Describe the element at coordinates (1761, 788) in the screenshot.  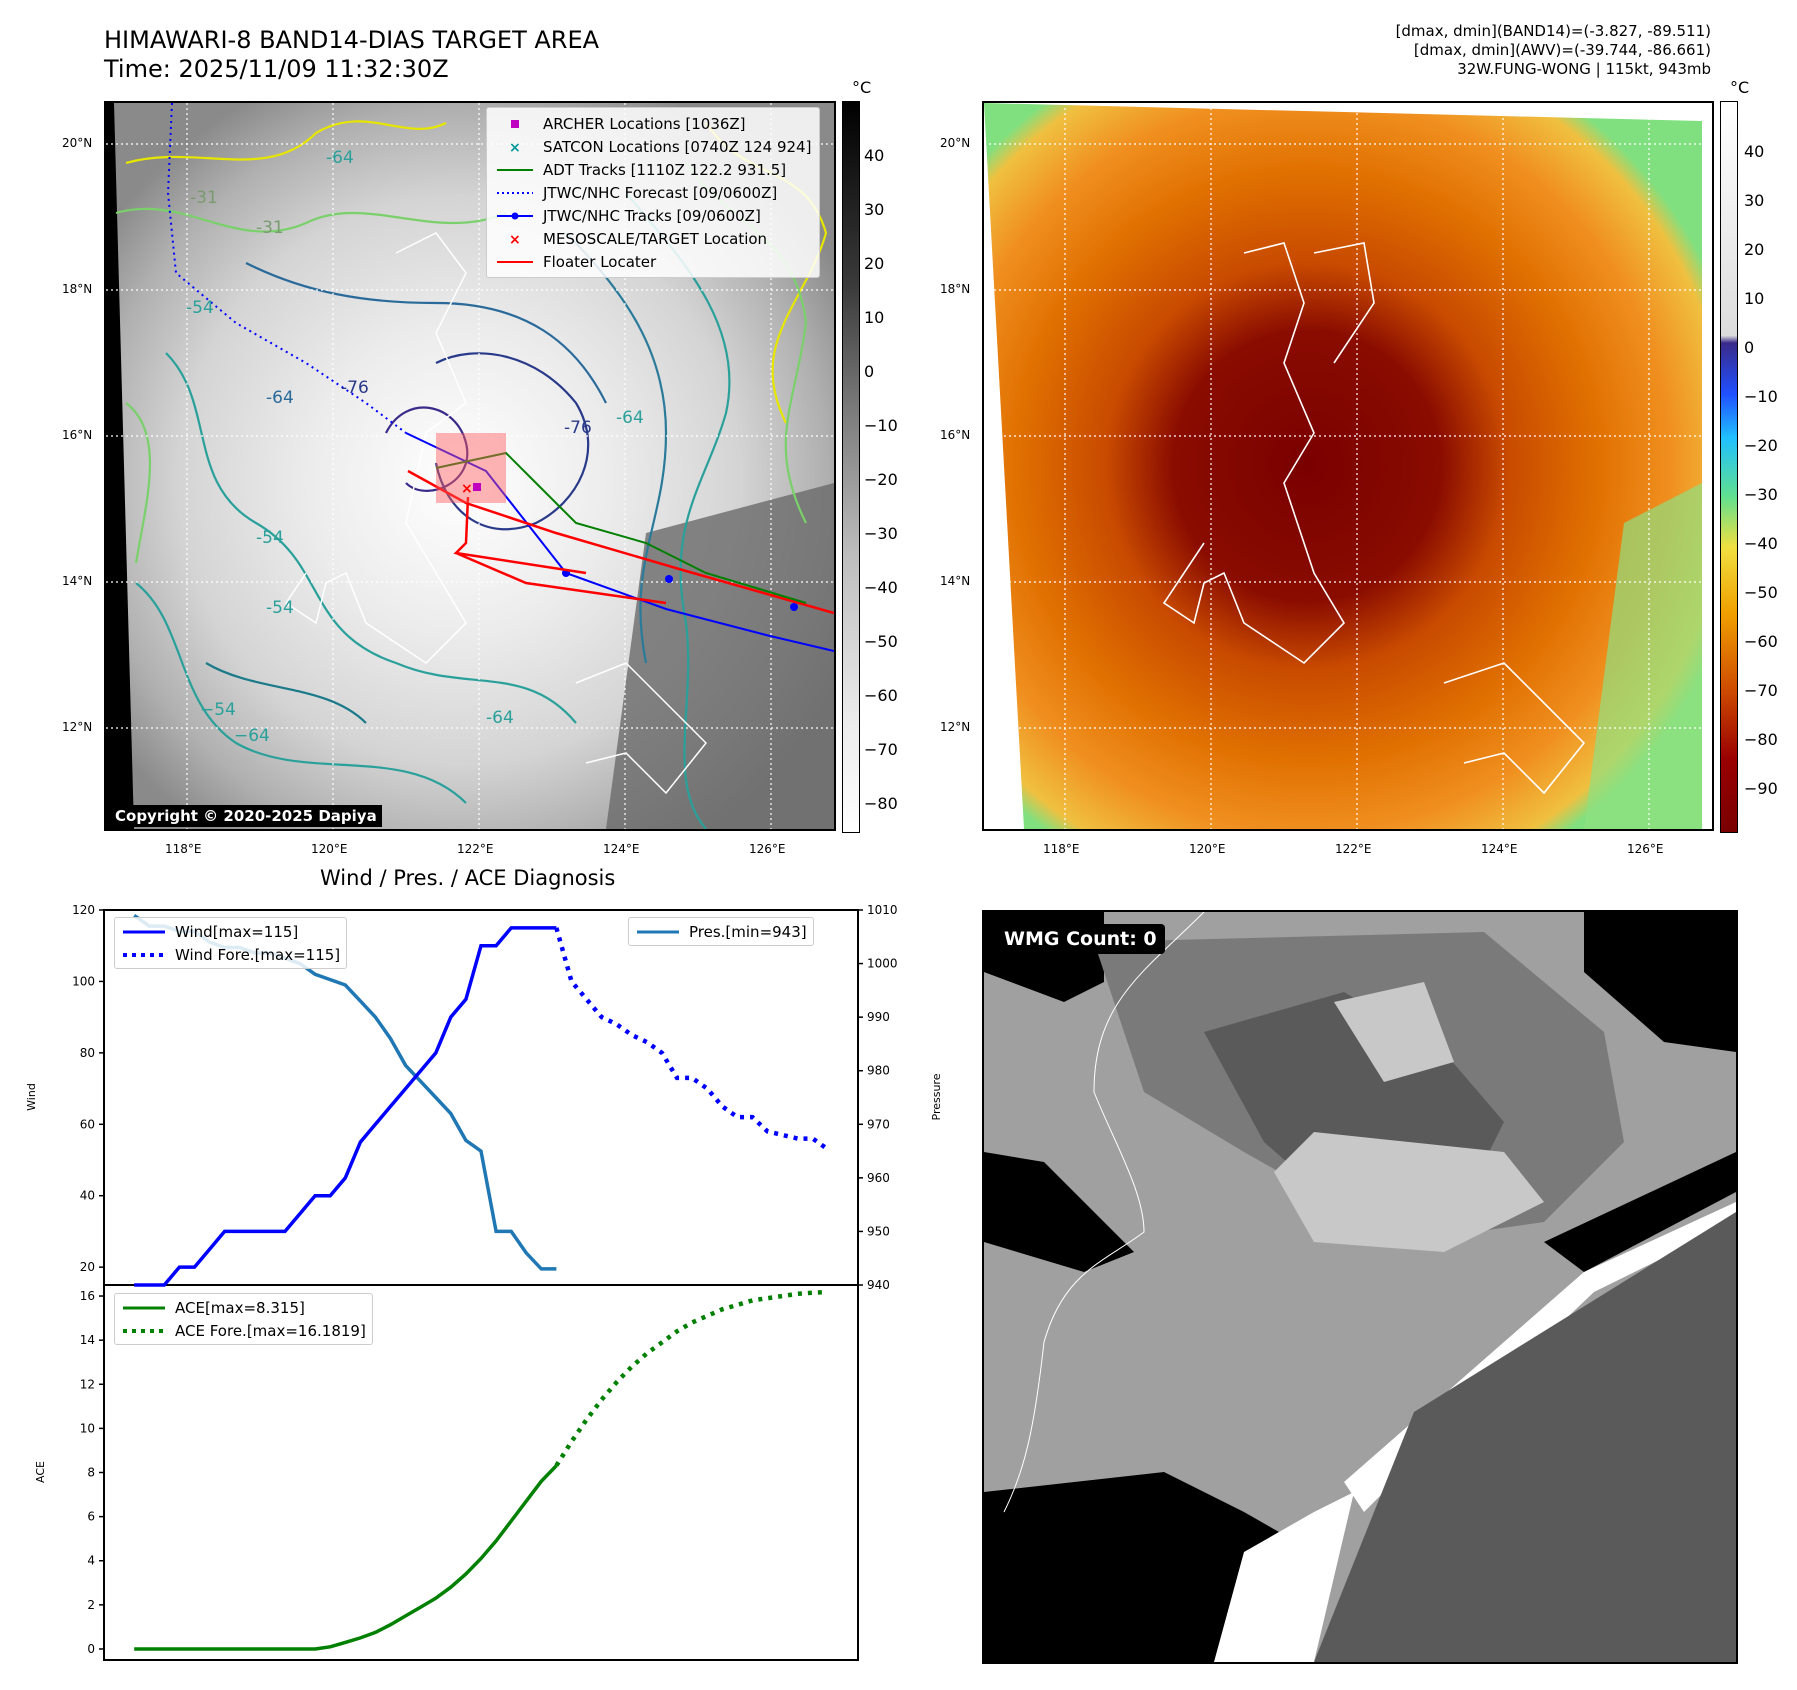
I see `color-tick: −90` at that location.